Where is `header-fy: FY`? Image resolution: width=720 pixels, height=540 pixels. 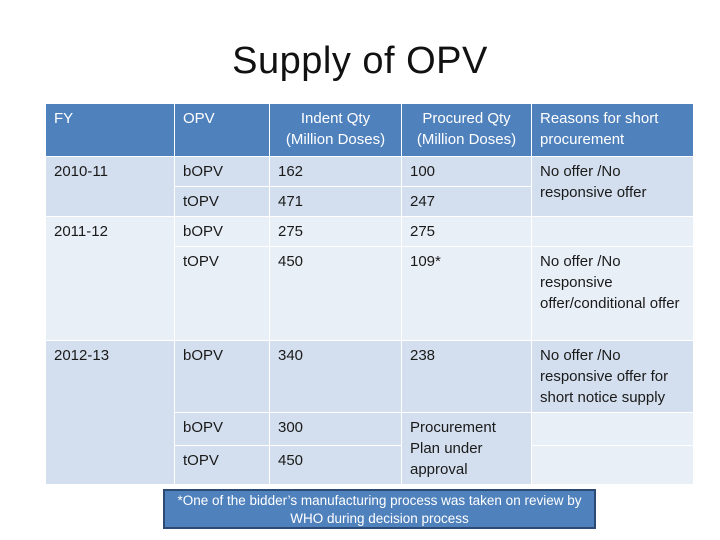 header-fy: FY is located at coordinates (110, 130).